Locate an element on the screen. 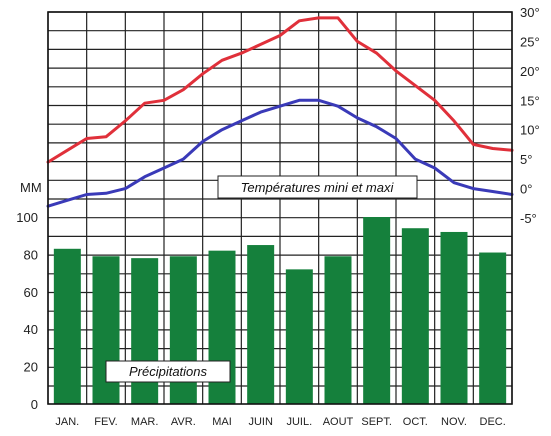  temp-tick-label: 20° is located at coordinates (530, 71).